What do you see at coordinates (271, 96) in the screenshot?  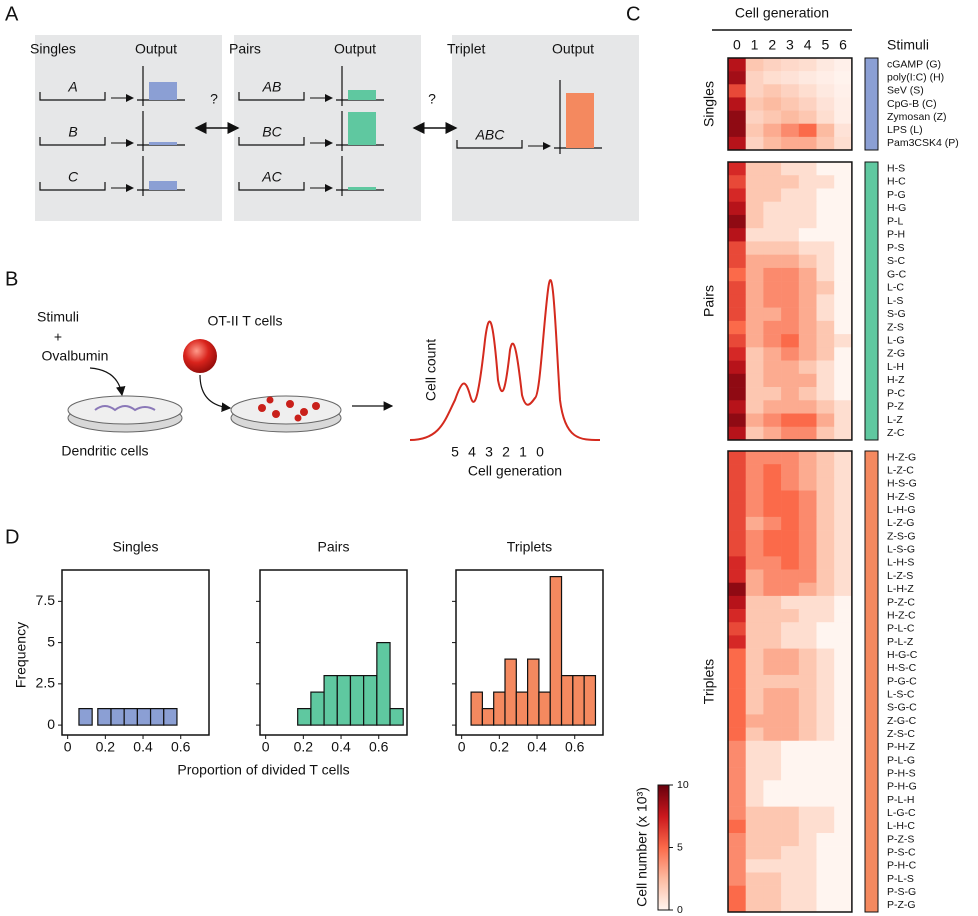 I see `input-bracket` at bounding box center [271, 96].